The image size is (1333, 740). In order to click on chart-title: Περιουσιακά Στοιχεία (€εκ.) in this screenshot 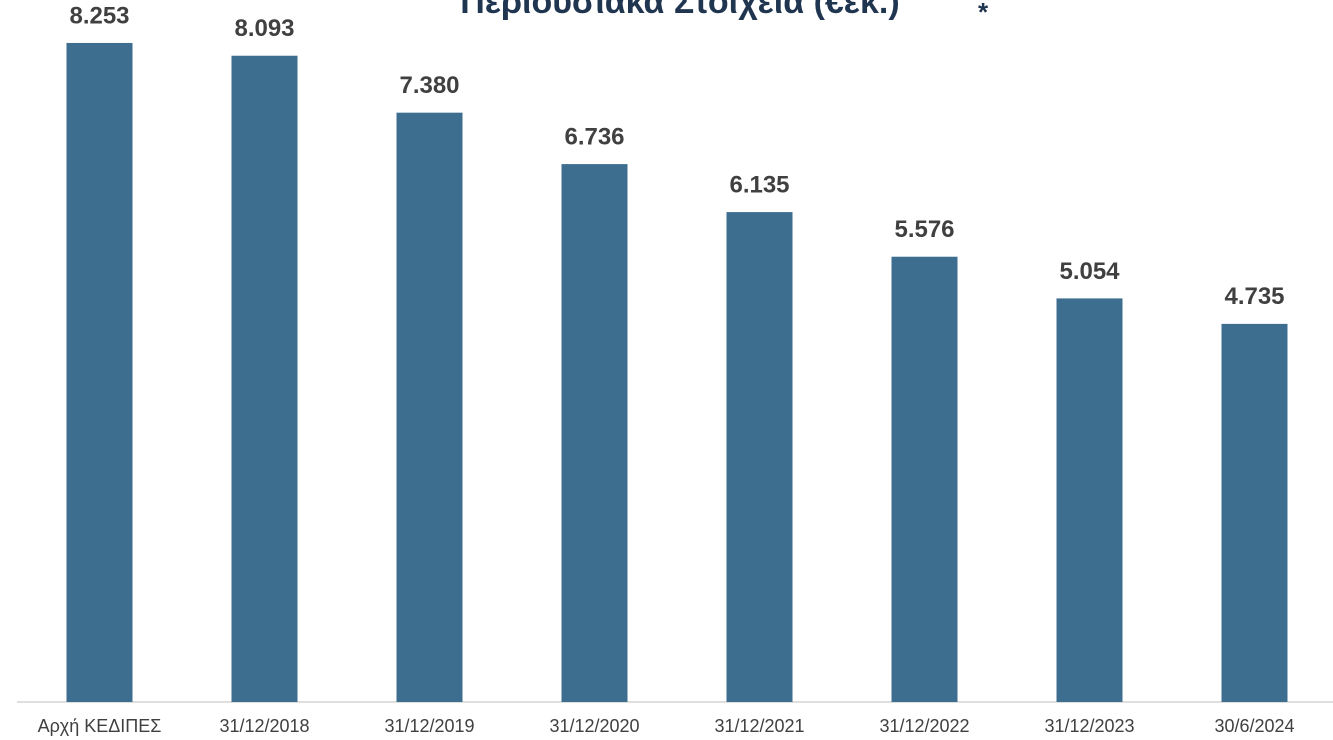, I will do `click(679, 10)`.